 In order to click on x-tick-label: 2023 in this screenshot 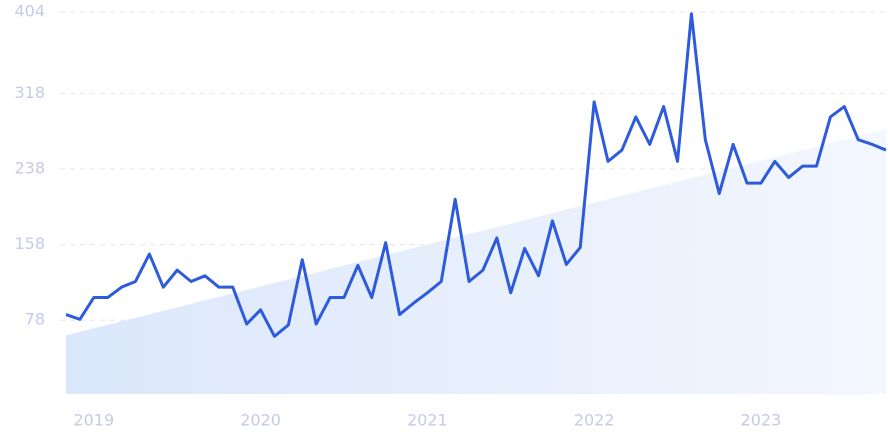, I will do `click(761, 420)`.